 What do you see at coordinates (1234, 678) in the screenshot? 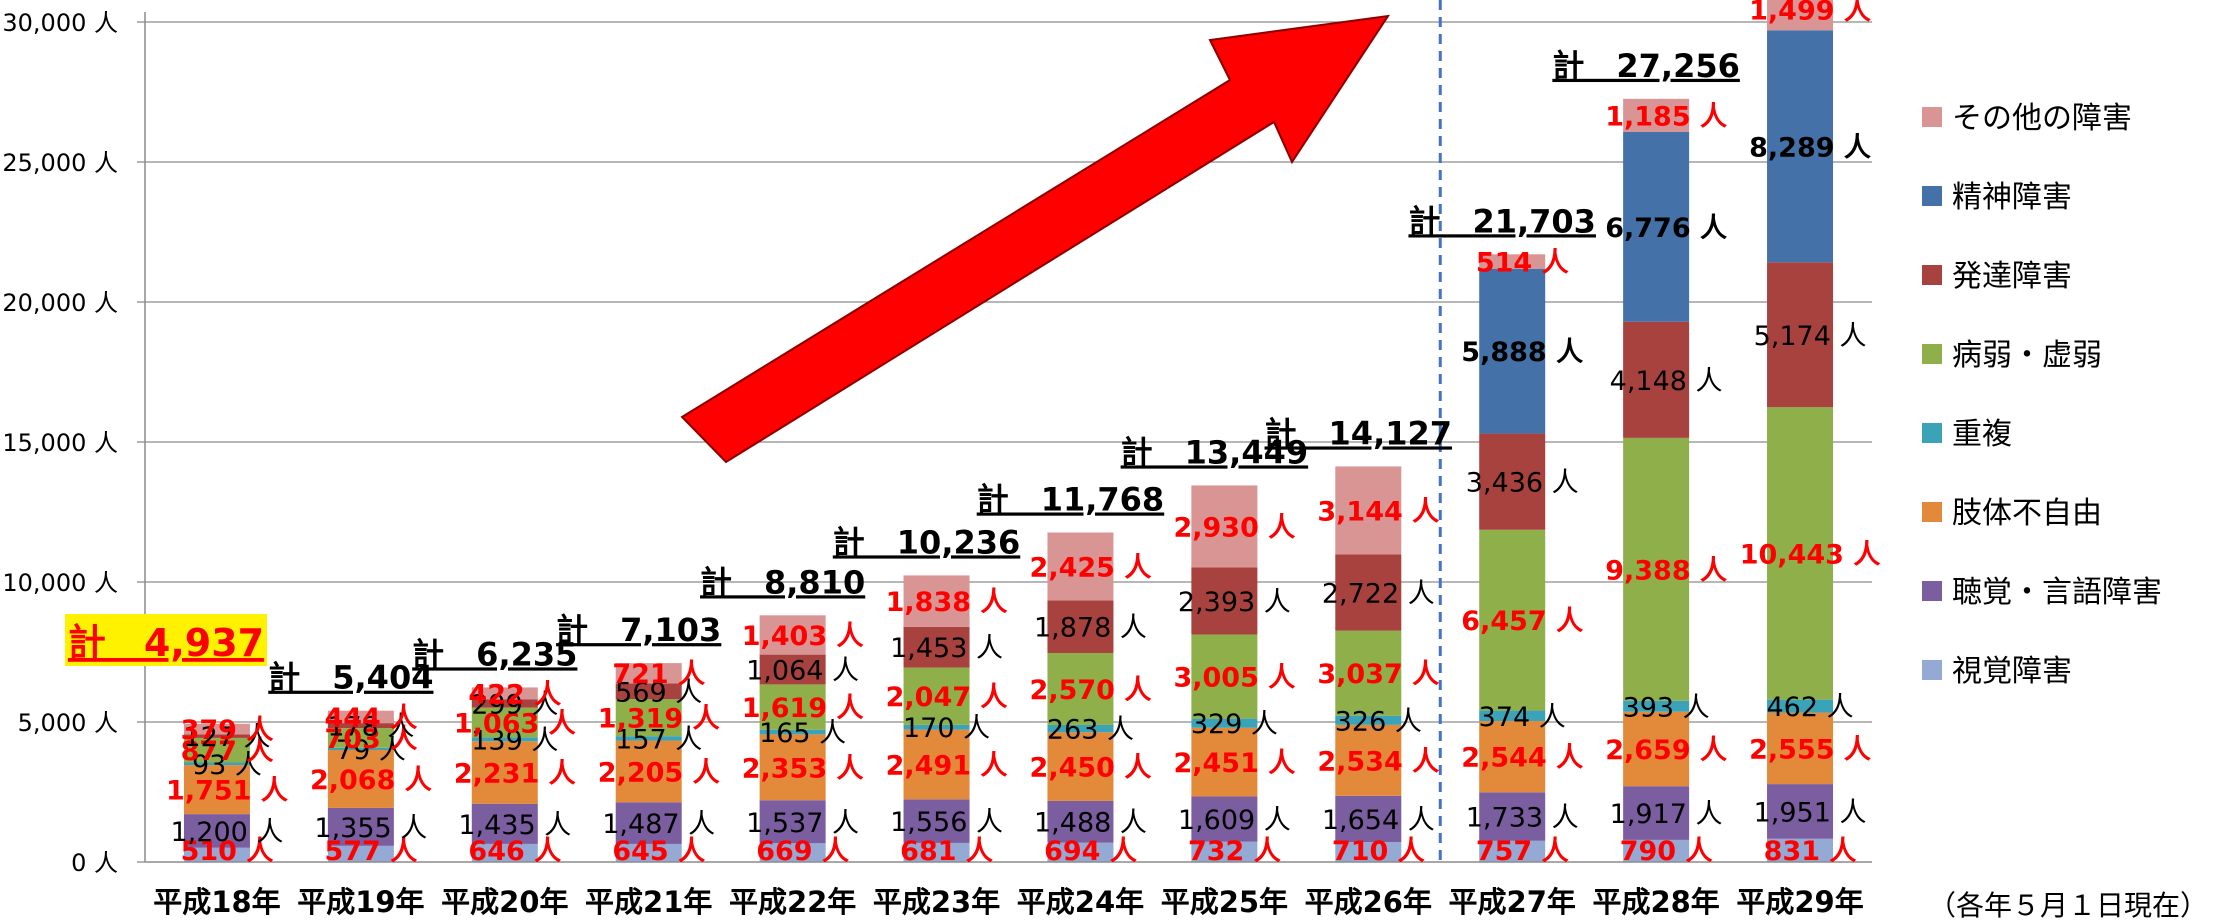
I see `data-label: 3,005 人` at bounding box center [1234, 678].